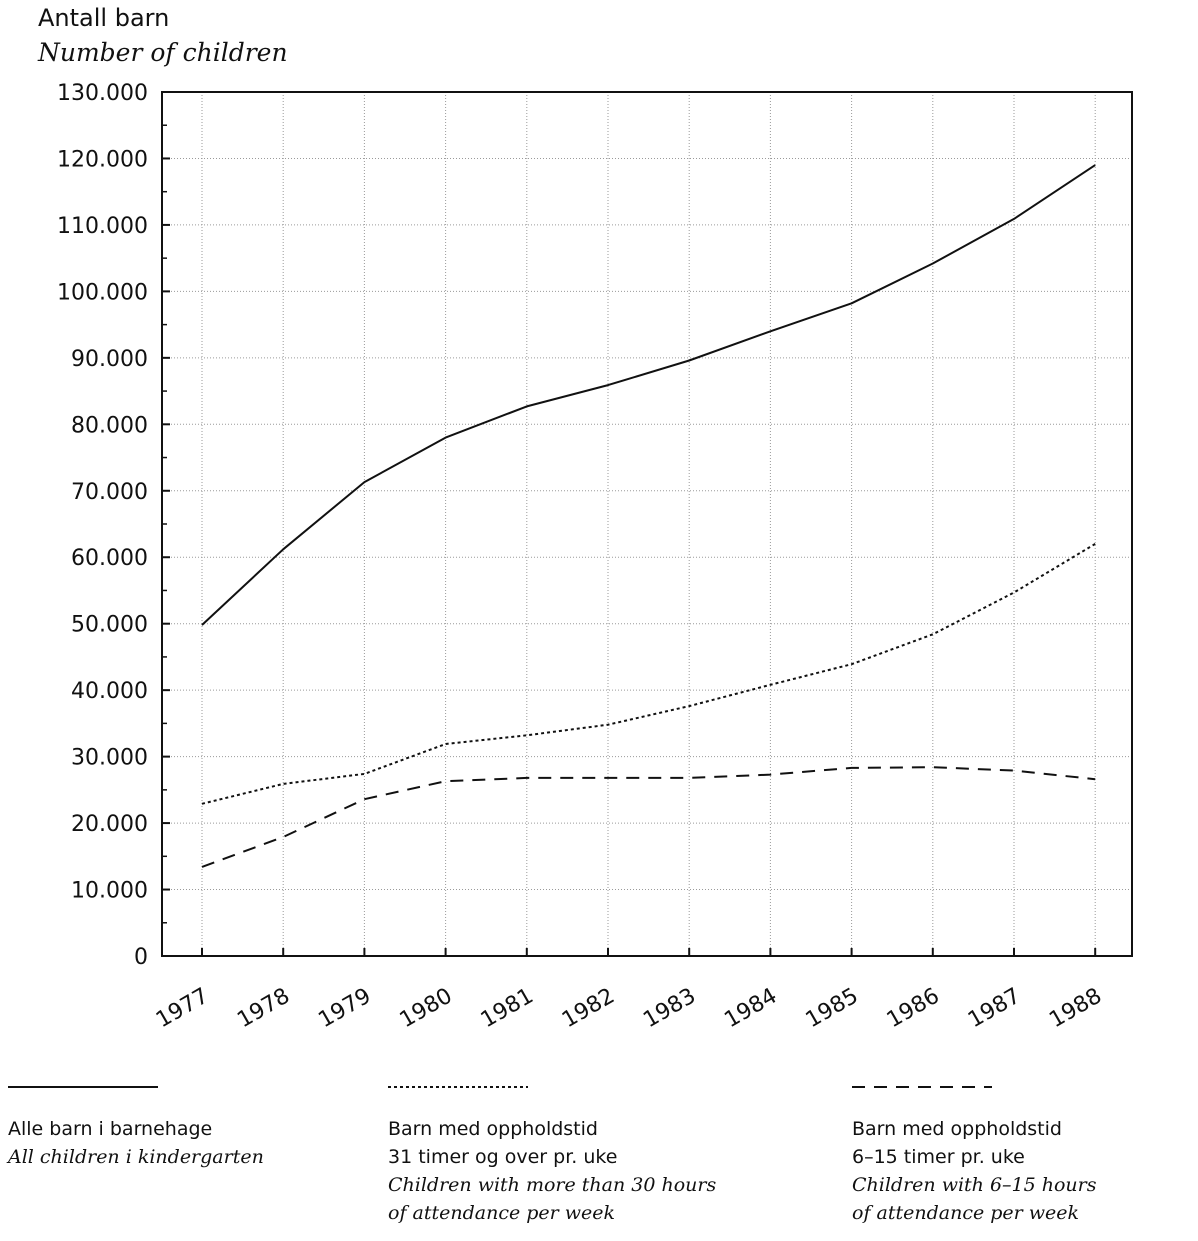  I want to click on x-tick-label: 1986, so click(913, 1009).